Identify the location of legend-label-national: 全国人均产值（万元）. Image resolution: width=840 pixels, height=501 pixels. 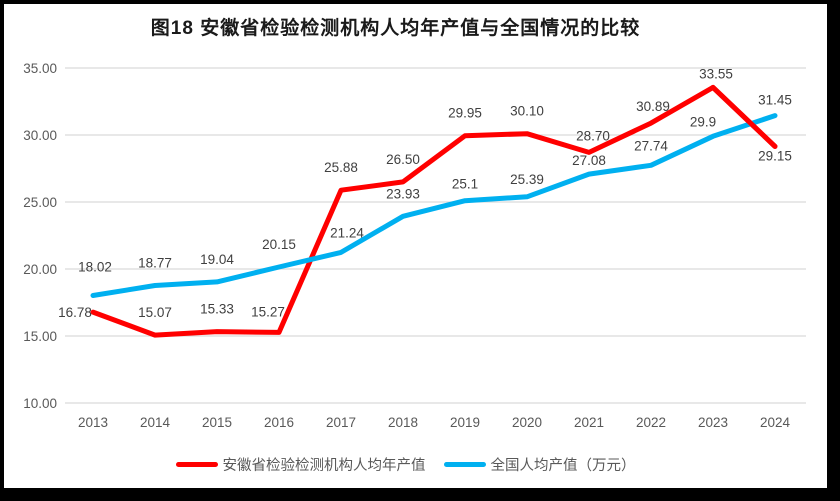
(563, 465).